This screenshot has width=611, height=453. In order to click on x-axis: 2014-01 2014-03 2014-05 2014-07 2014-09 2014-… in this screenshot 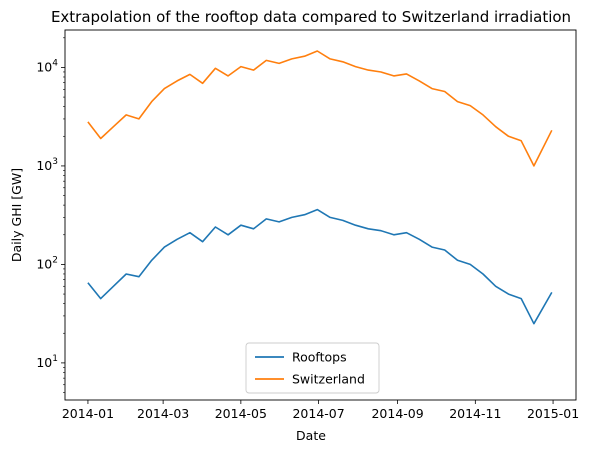, I will do `click(320, 410)`.